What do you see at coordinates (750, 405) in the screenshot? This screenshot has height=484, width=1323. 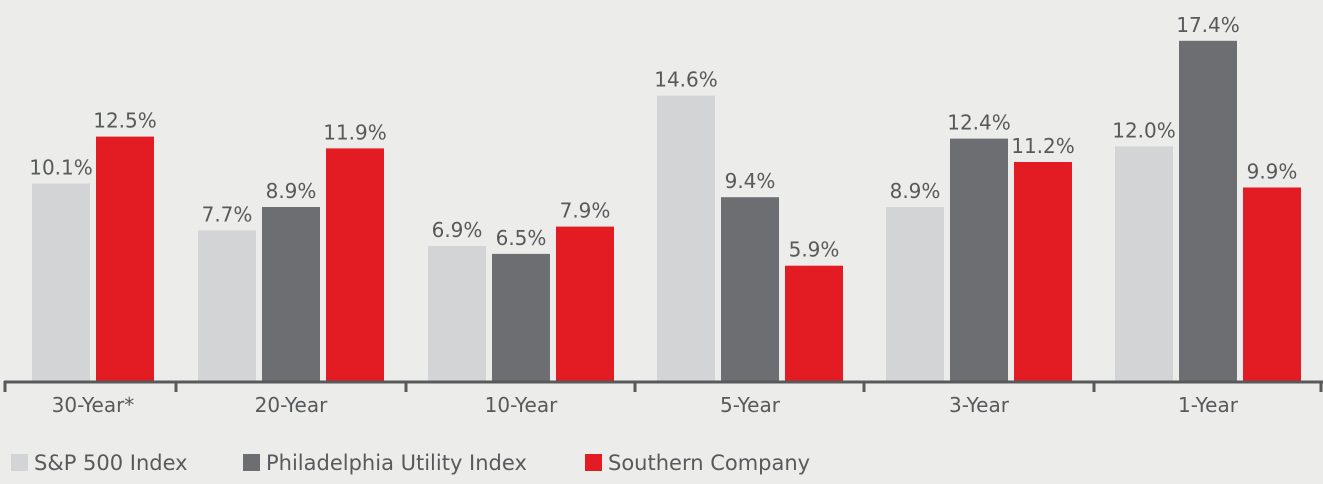 I see `category-label: 5-Year` at bounding box center [750, 405].